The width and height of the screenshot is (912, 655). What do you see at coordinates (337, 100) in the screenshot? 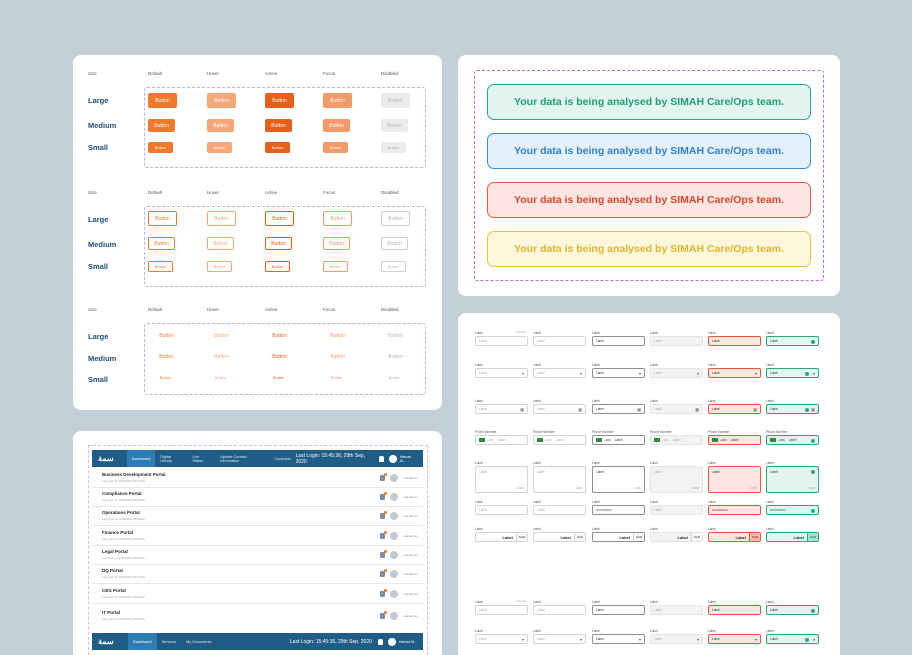
I see `filled-large-focus-button: Button` at bounding box center [337, 100].